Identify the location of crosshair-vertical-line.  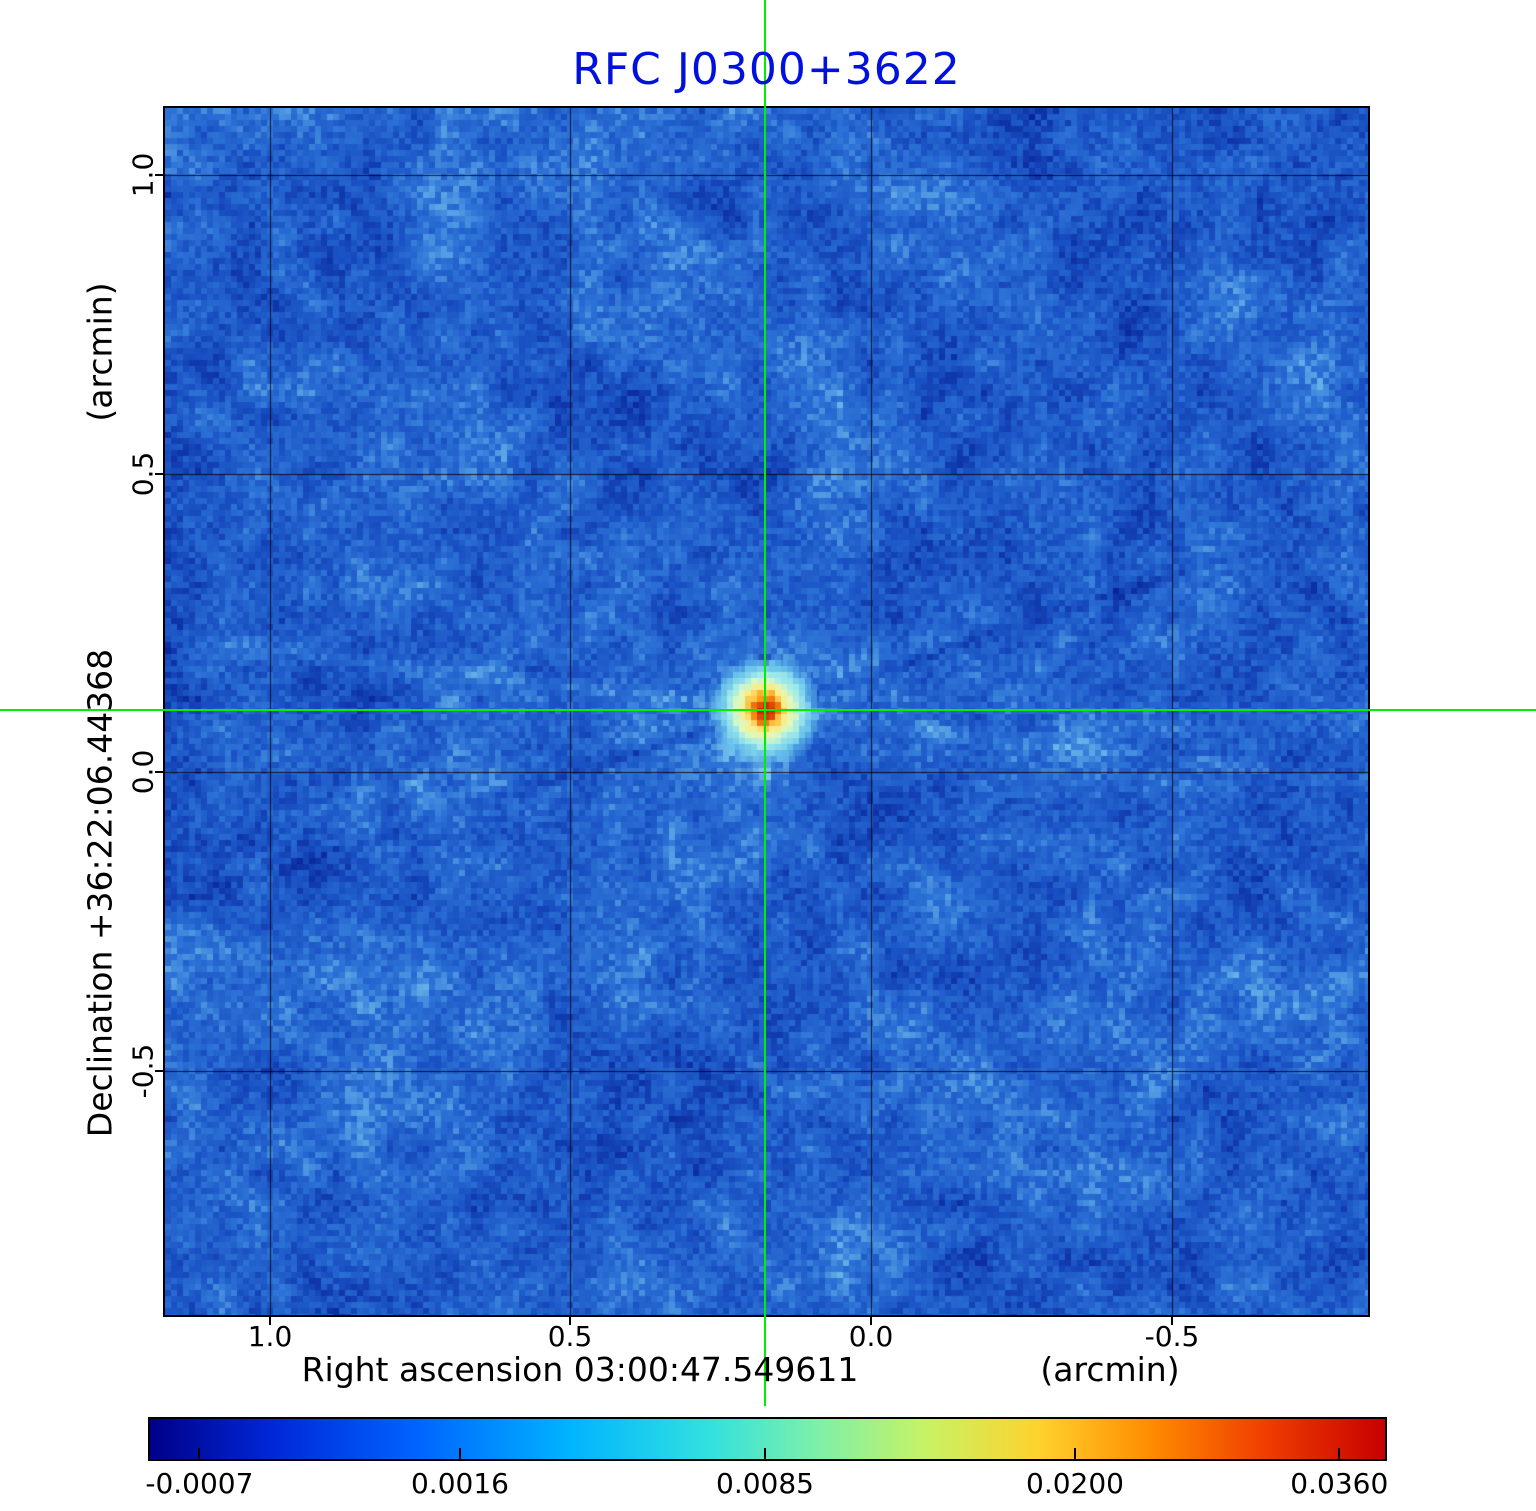
(765, 703).